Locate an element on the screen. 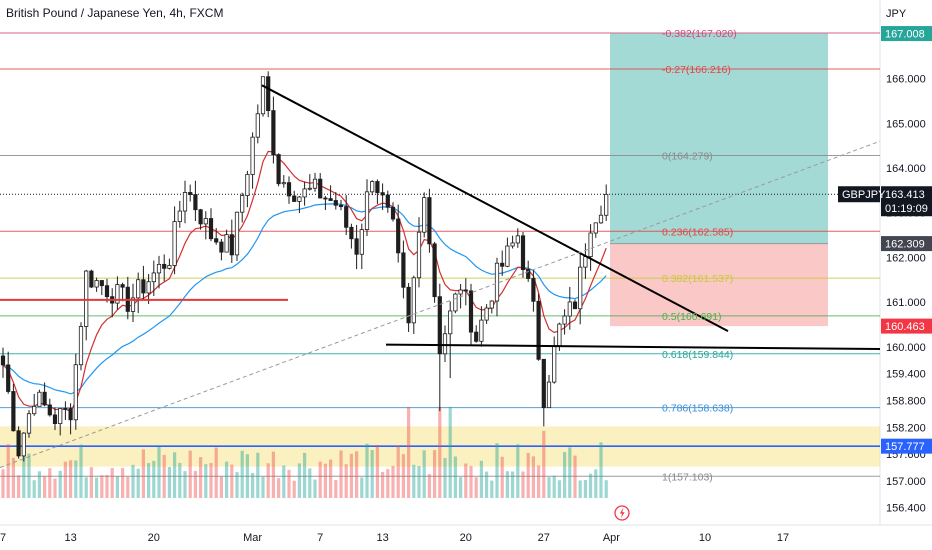  price-tick-label: 162.000 is located at coordinates (906, 258).